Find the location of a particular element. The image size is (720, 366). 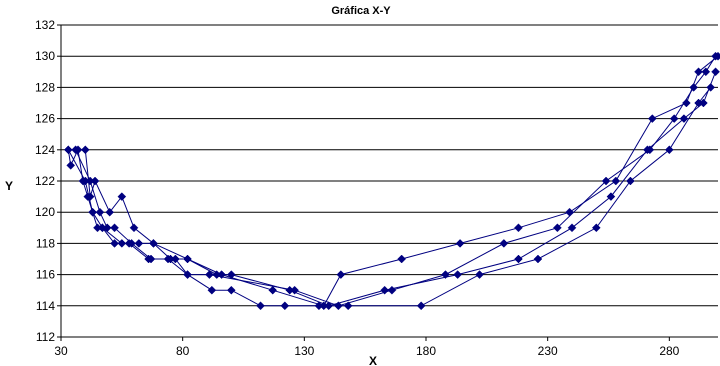

y-tick-label: 114 is located at coordinates (45, 306).